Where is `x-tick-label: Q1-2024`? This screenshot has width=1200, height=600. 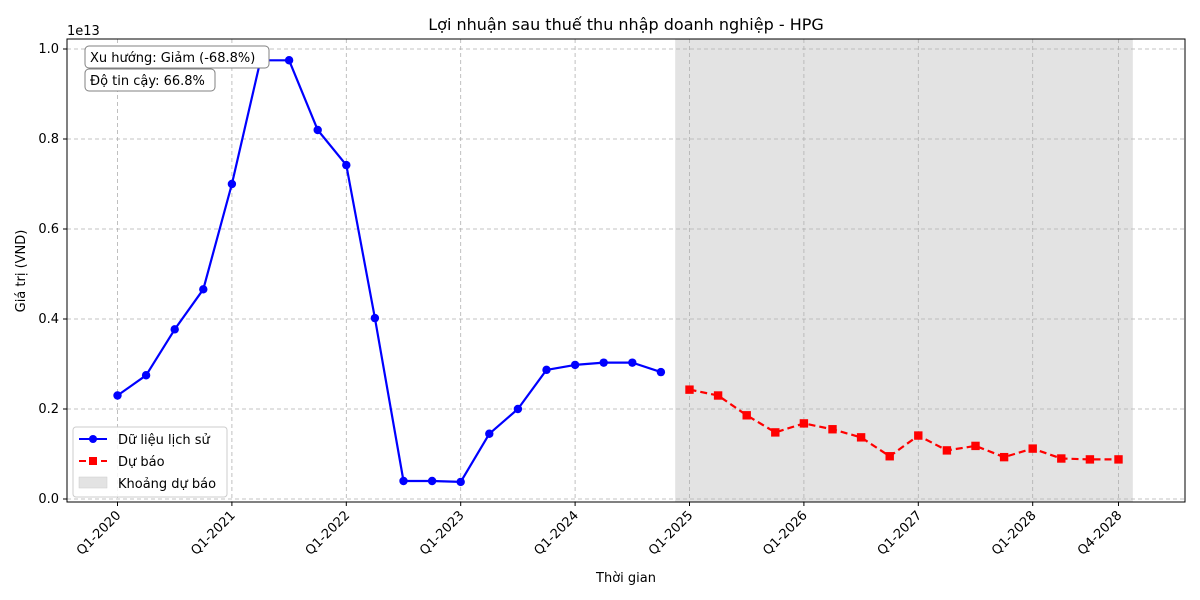
x-tick-label: Q1-2024 is located at coordinates (557, 533).